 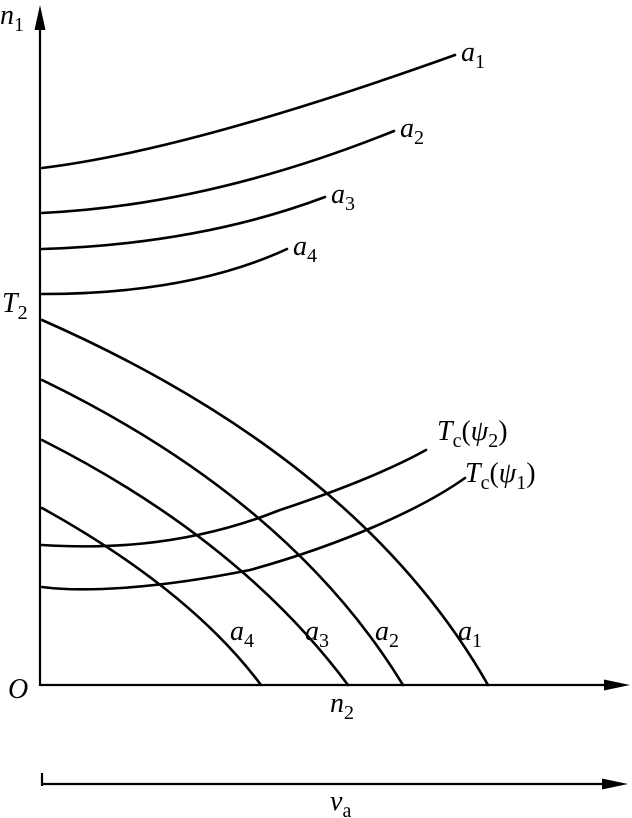 What do you see at coordinates (164, 271) in the screenshot?
I see `upper-curve-a4` at bounding box center [164, 271].